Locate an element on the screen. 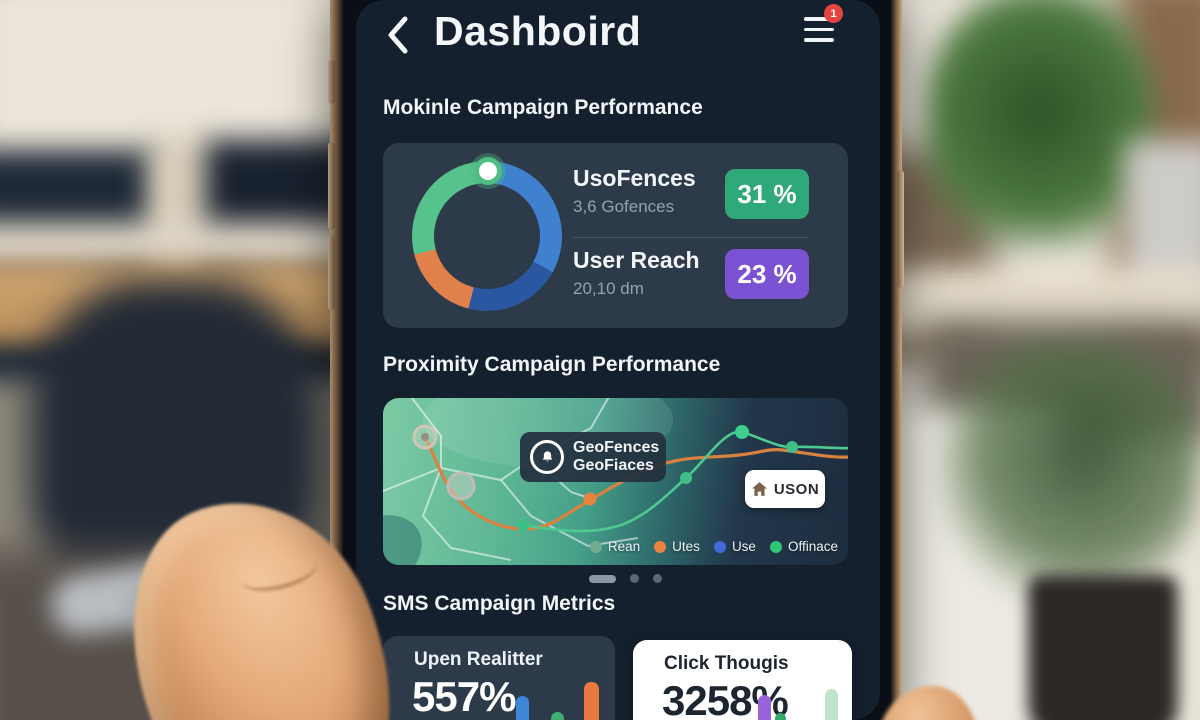  page-title: Dashboird is located at coordinates (538, 31).